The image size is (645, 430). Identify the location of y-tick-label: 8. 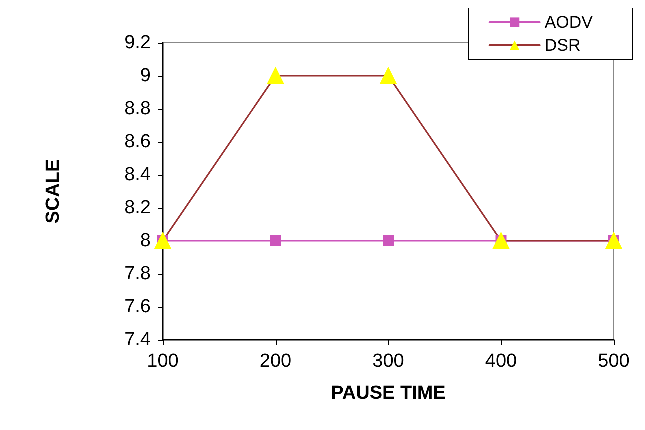
(145, 241).